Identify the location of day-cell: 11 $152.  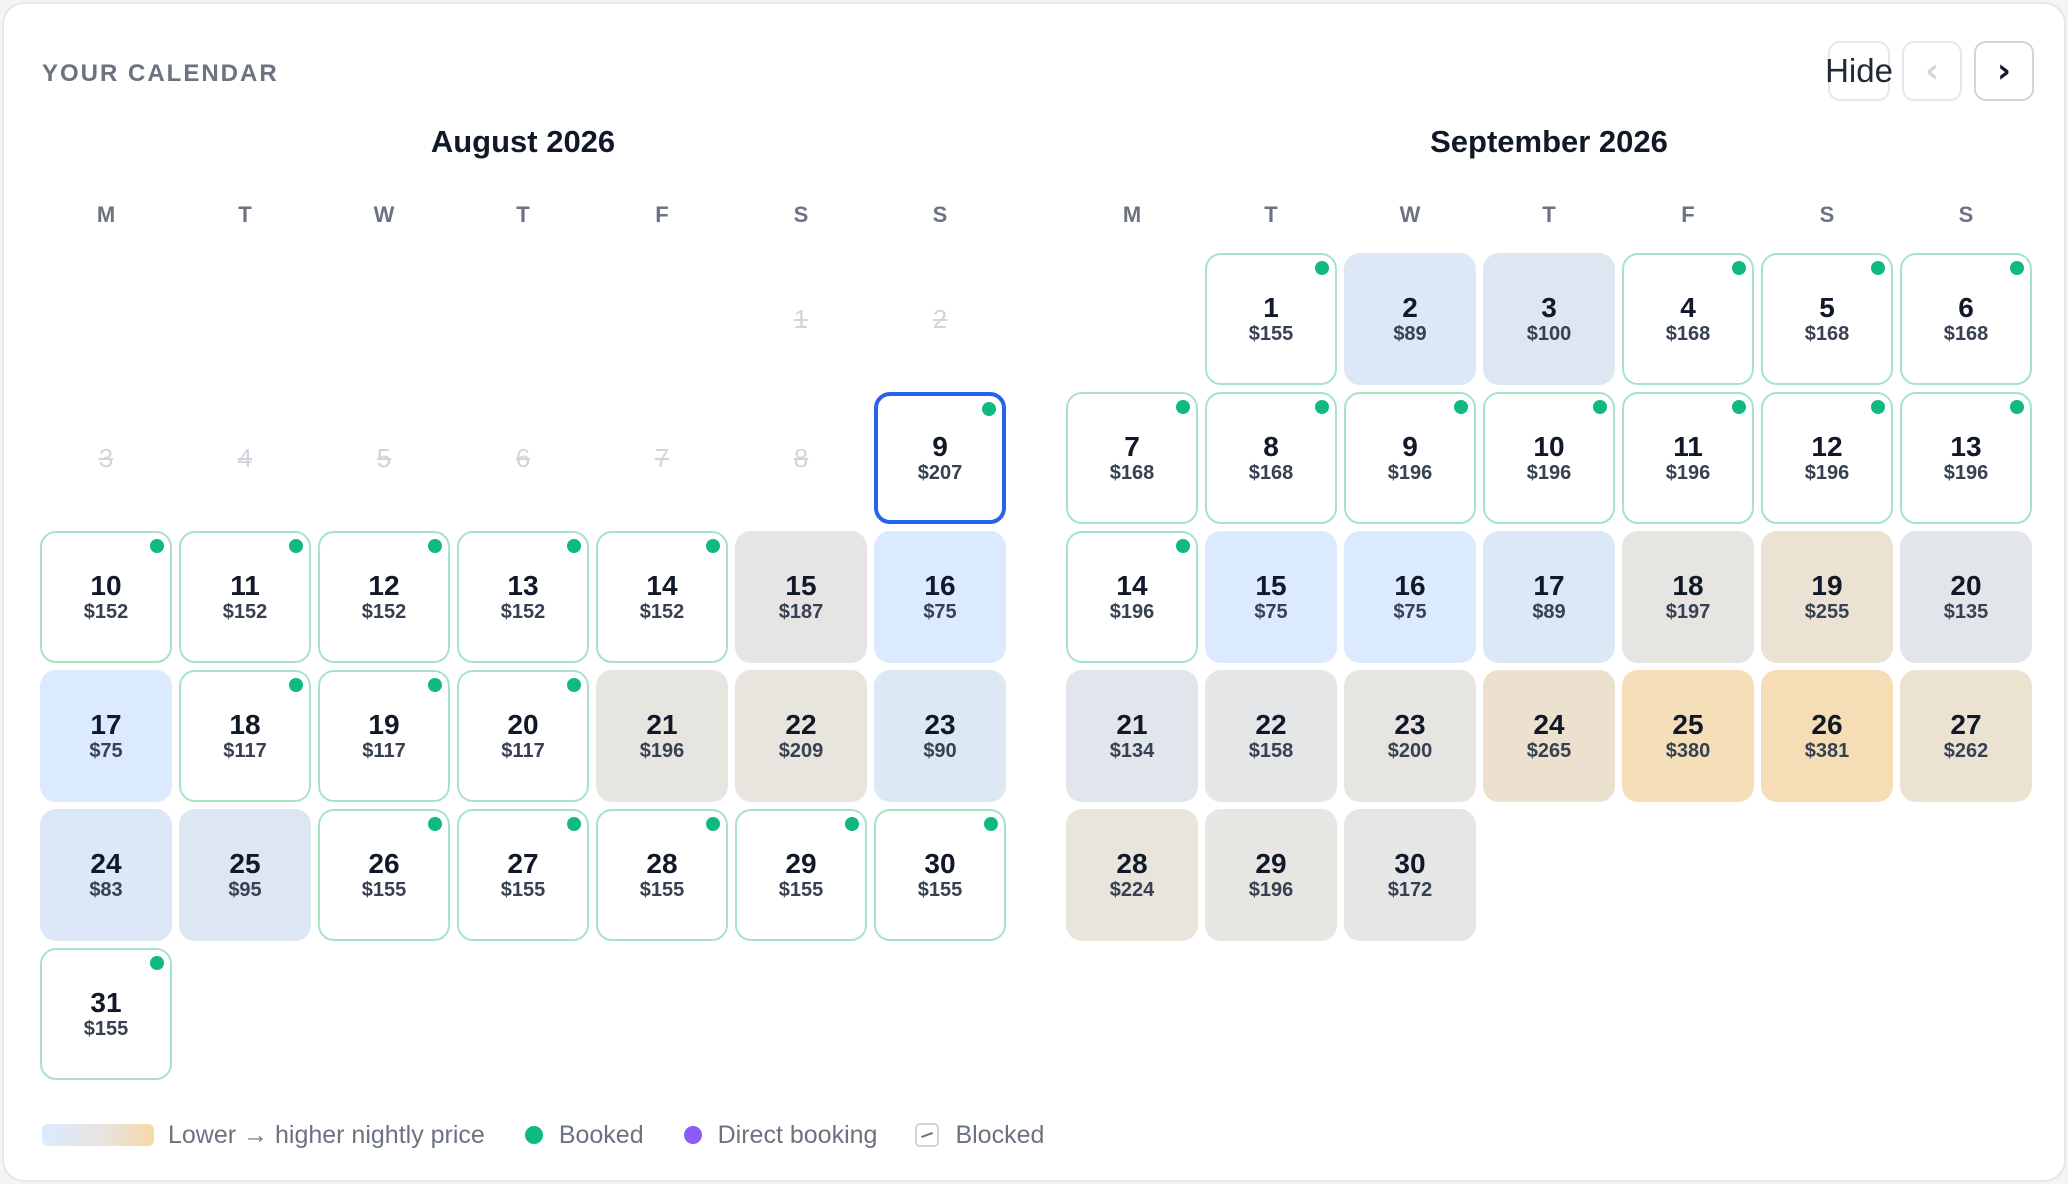
(245, 597).